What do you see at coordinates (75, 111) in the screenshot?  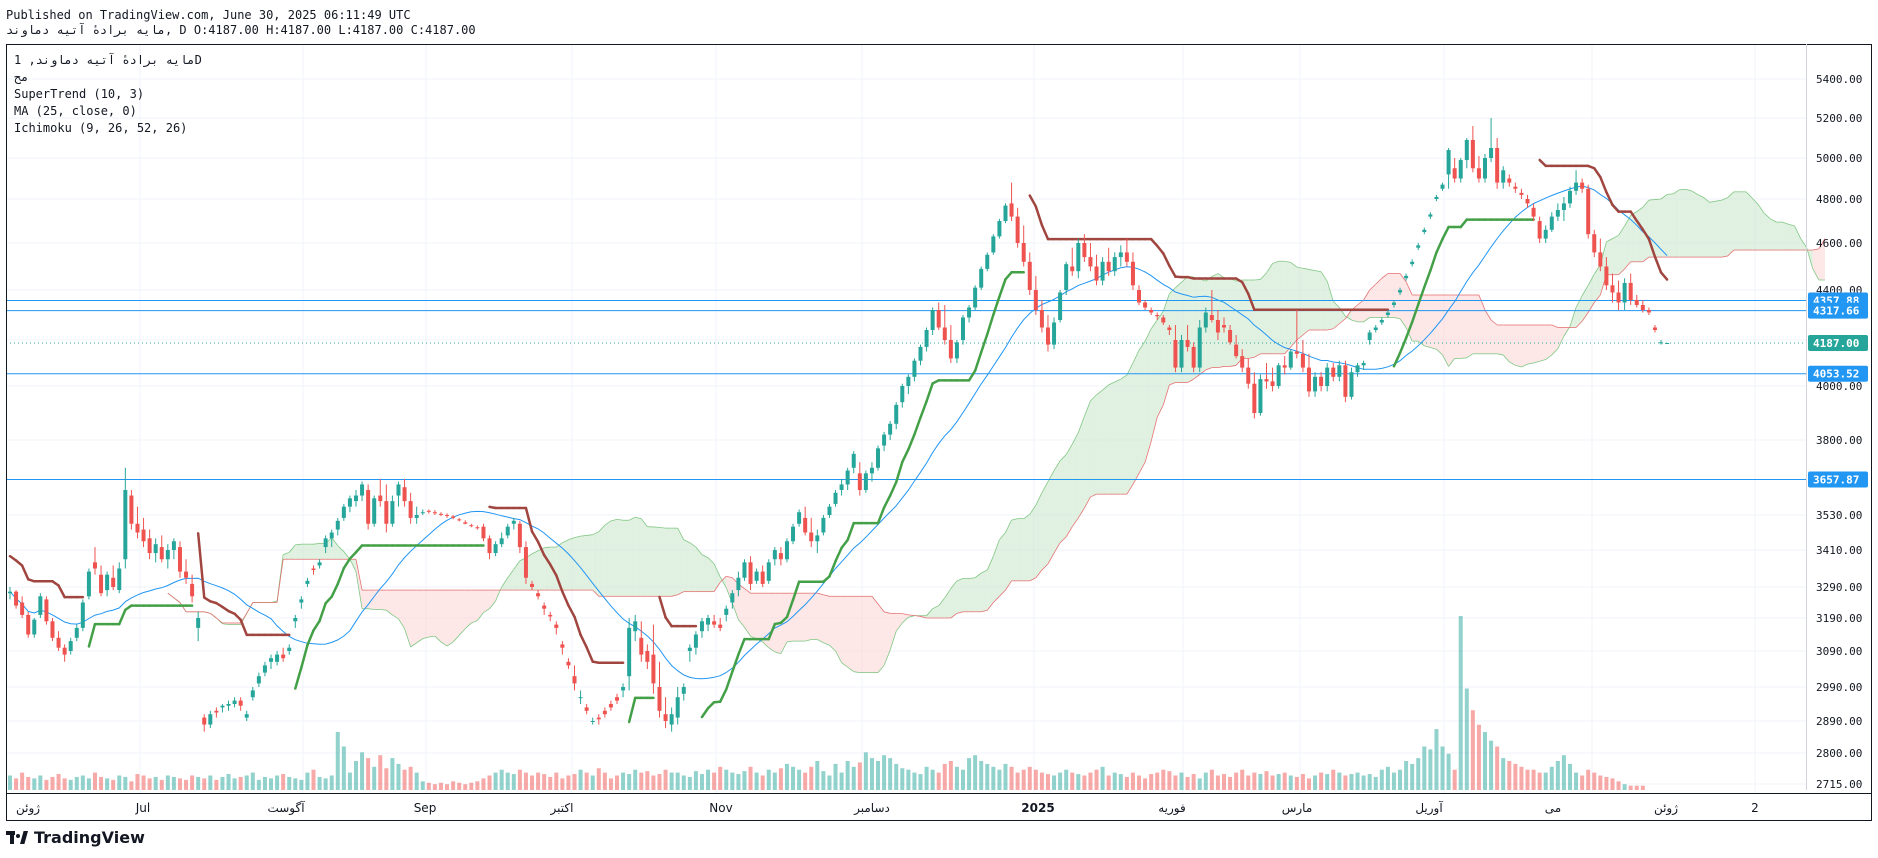 I see `legend-ma: MA (25, close, 0)` at bounding box center [75, 111].